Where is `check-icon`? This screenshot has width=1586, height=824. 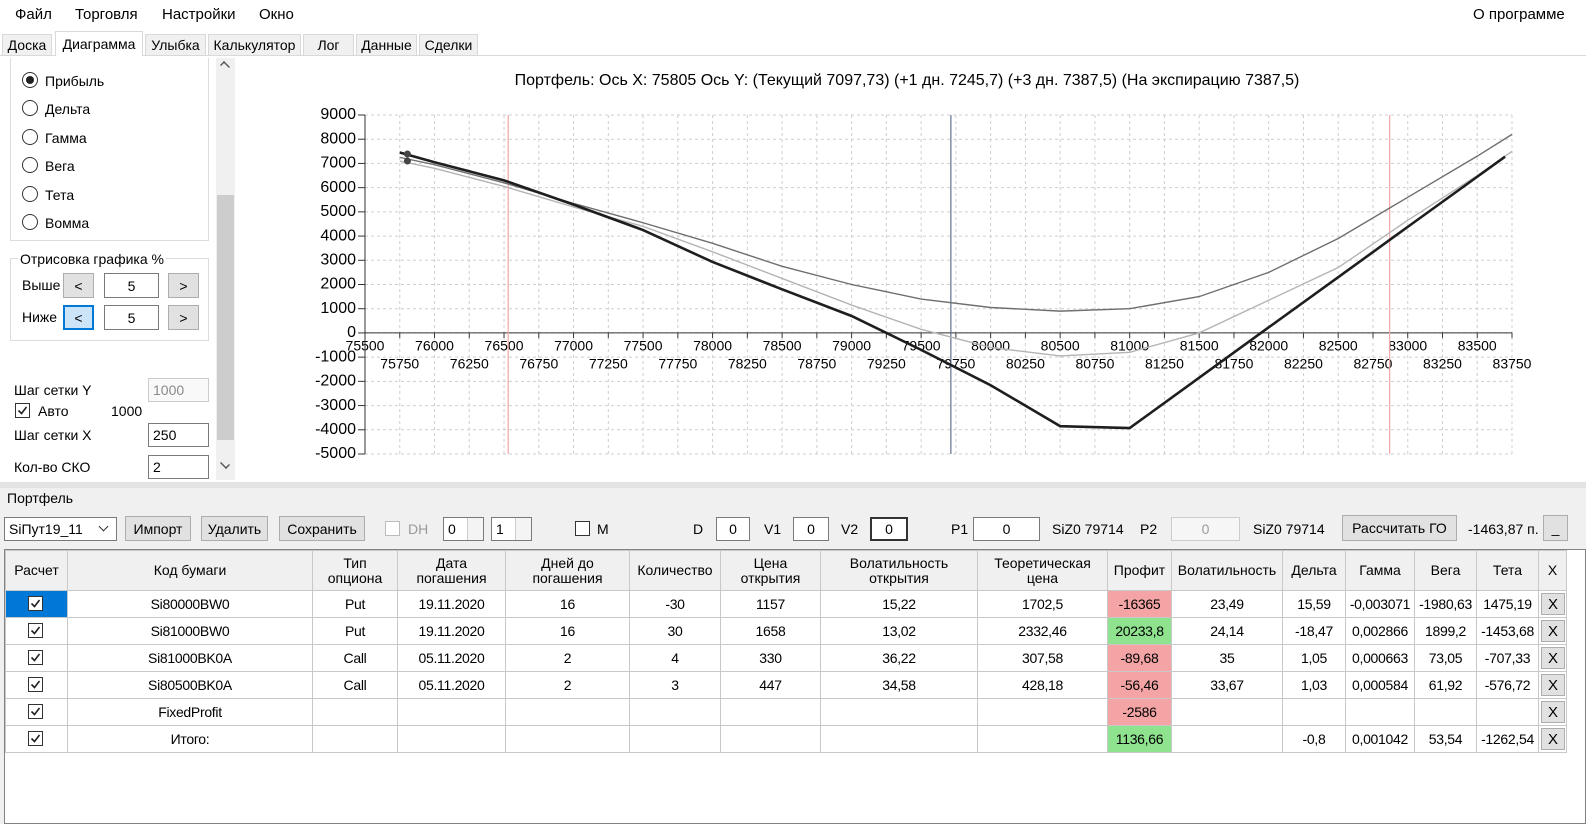 check-icon is located at coordinates (35, 603).